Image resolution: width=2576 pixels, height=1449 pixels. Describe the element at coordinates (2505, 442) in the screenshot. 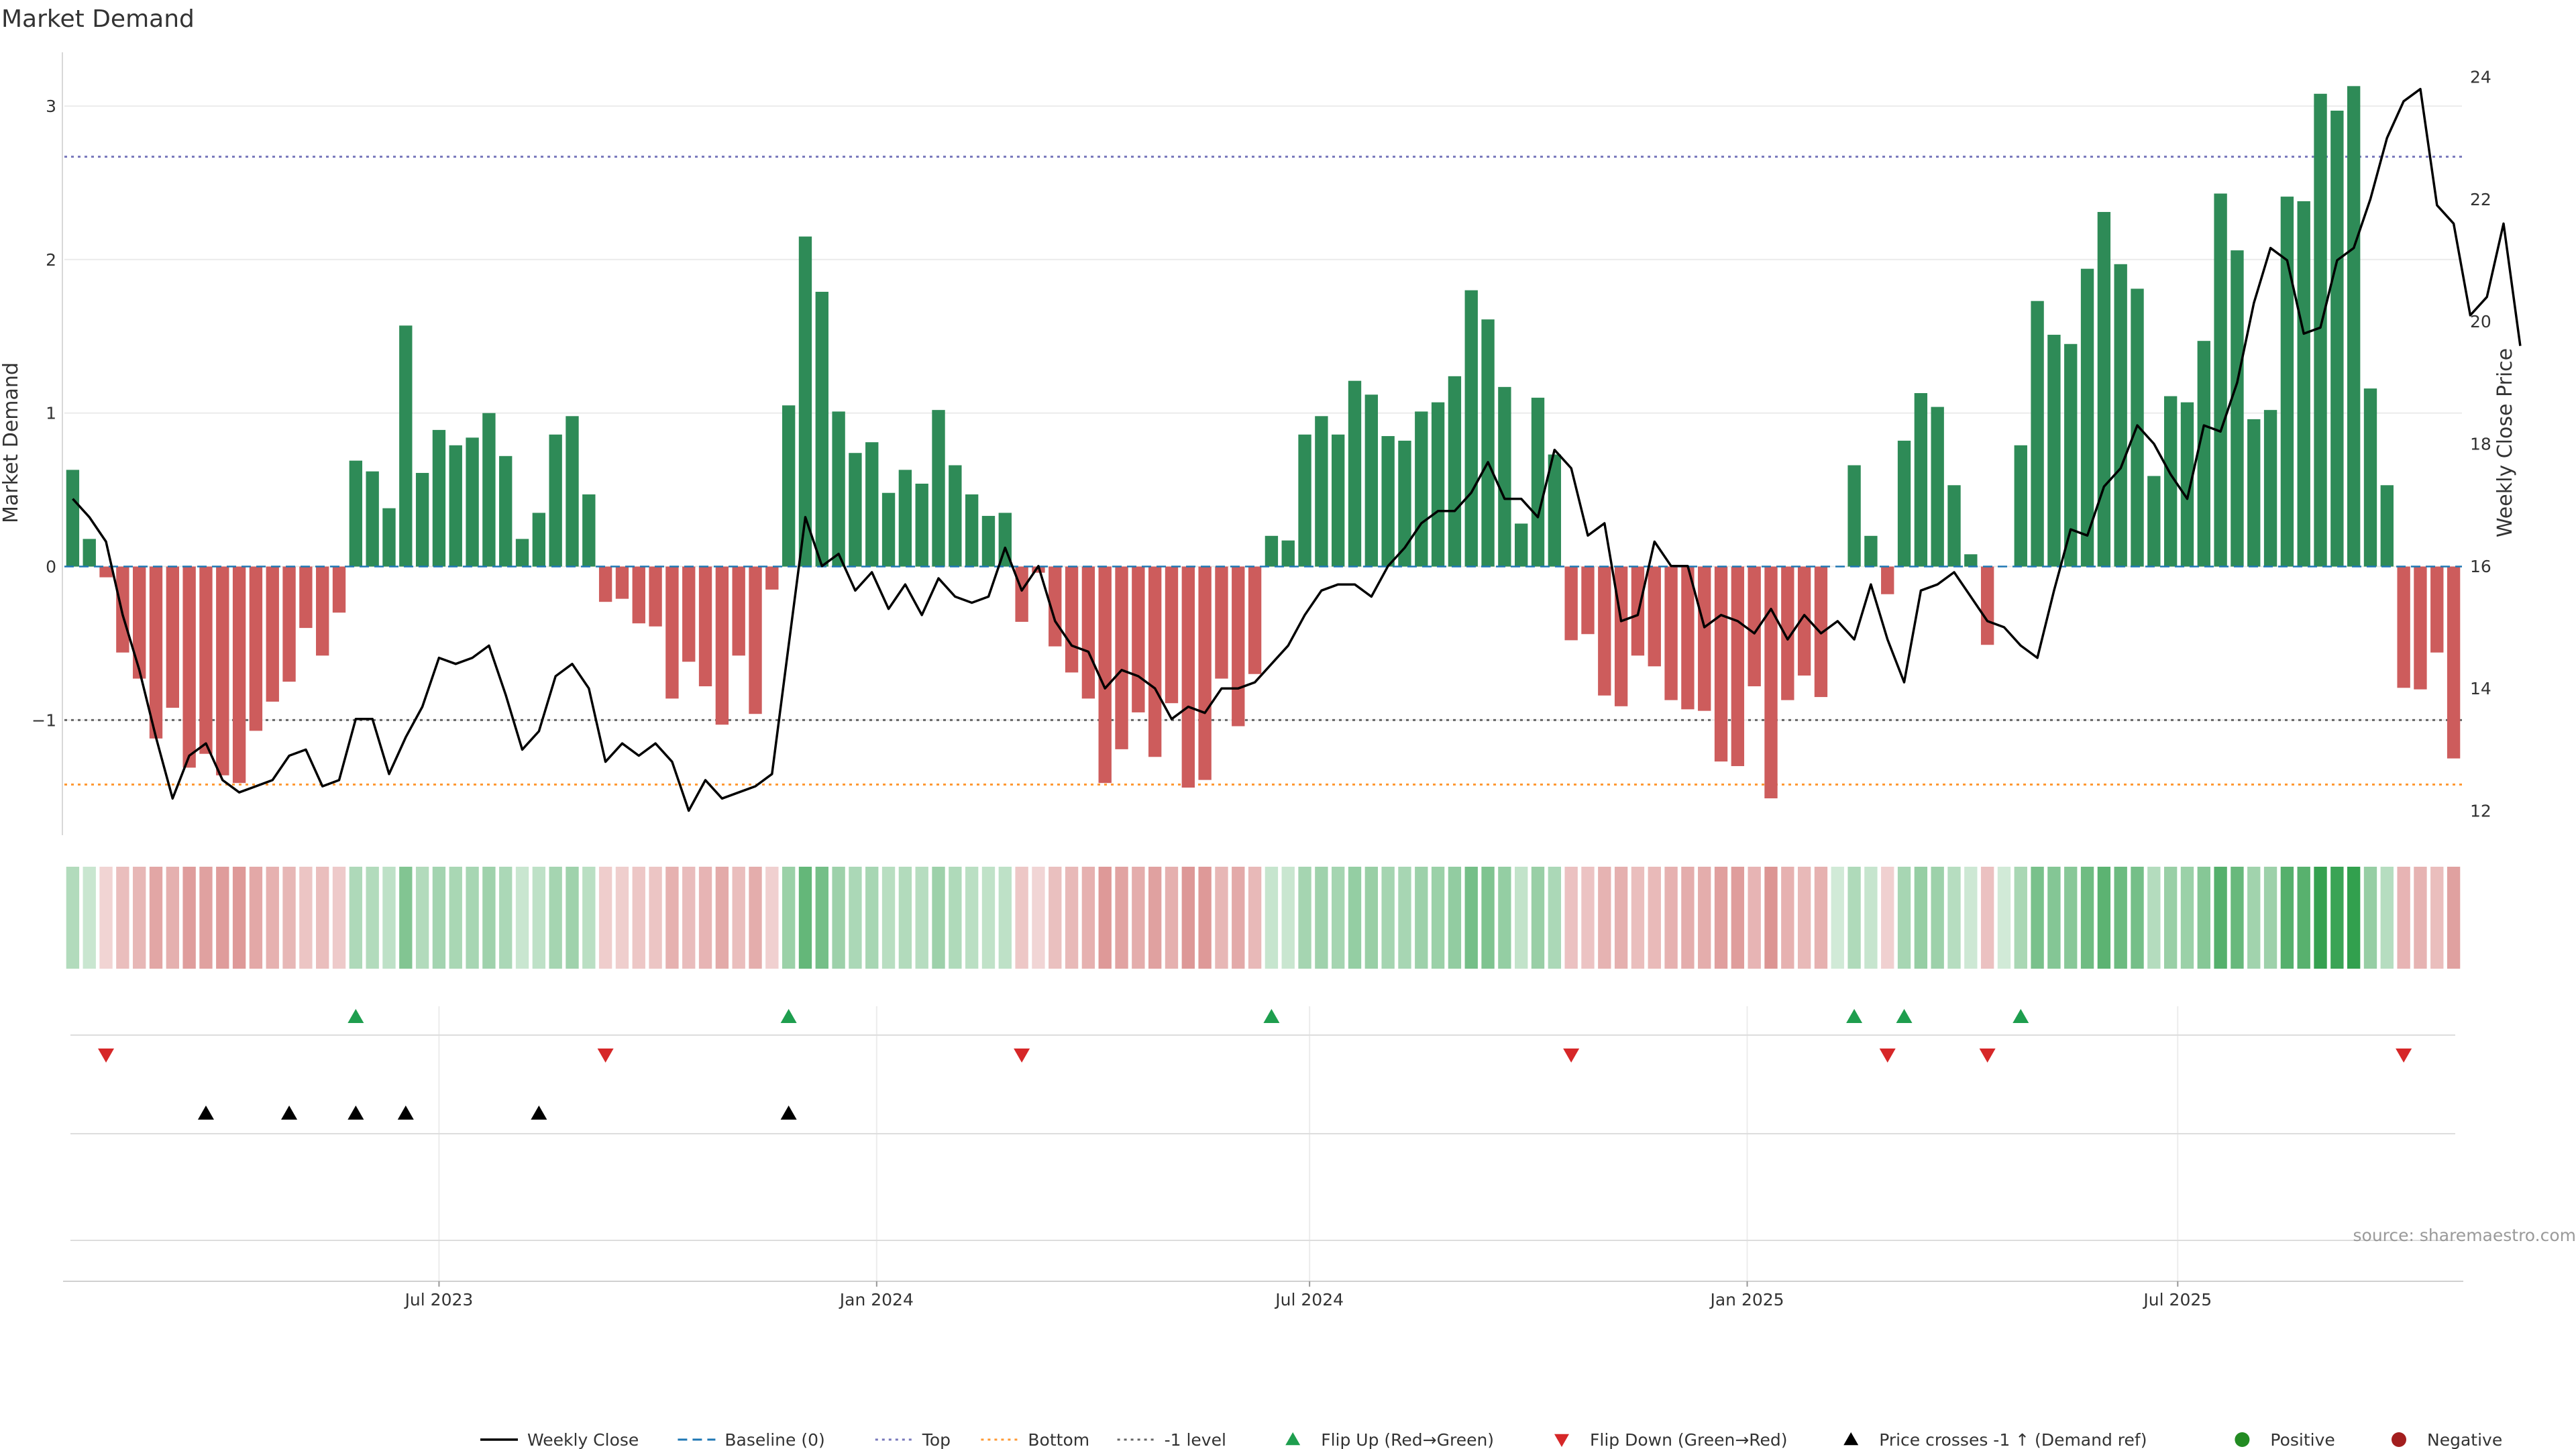

I see `y2-axis-title: Weekly Close Price` at that location.